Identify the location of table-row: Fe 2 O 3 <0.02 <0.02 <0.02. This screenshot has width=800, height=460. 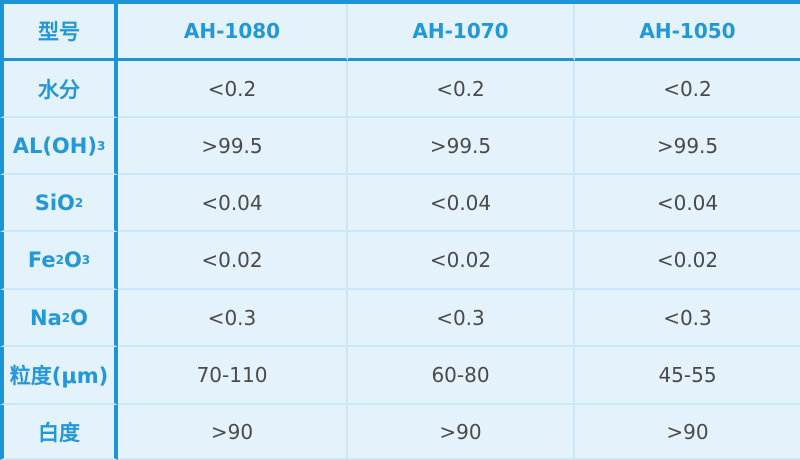
(400, 261).